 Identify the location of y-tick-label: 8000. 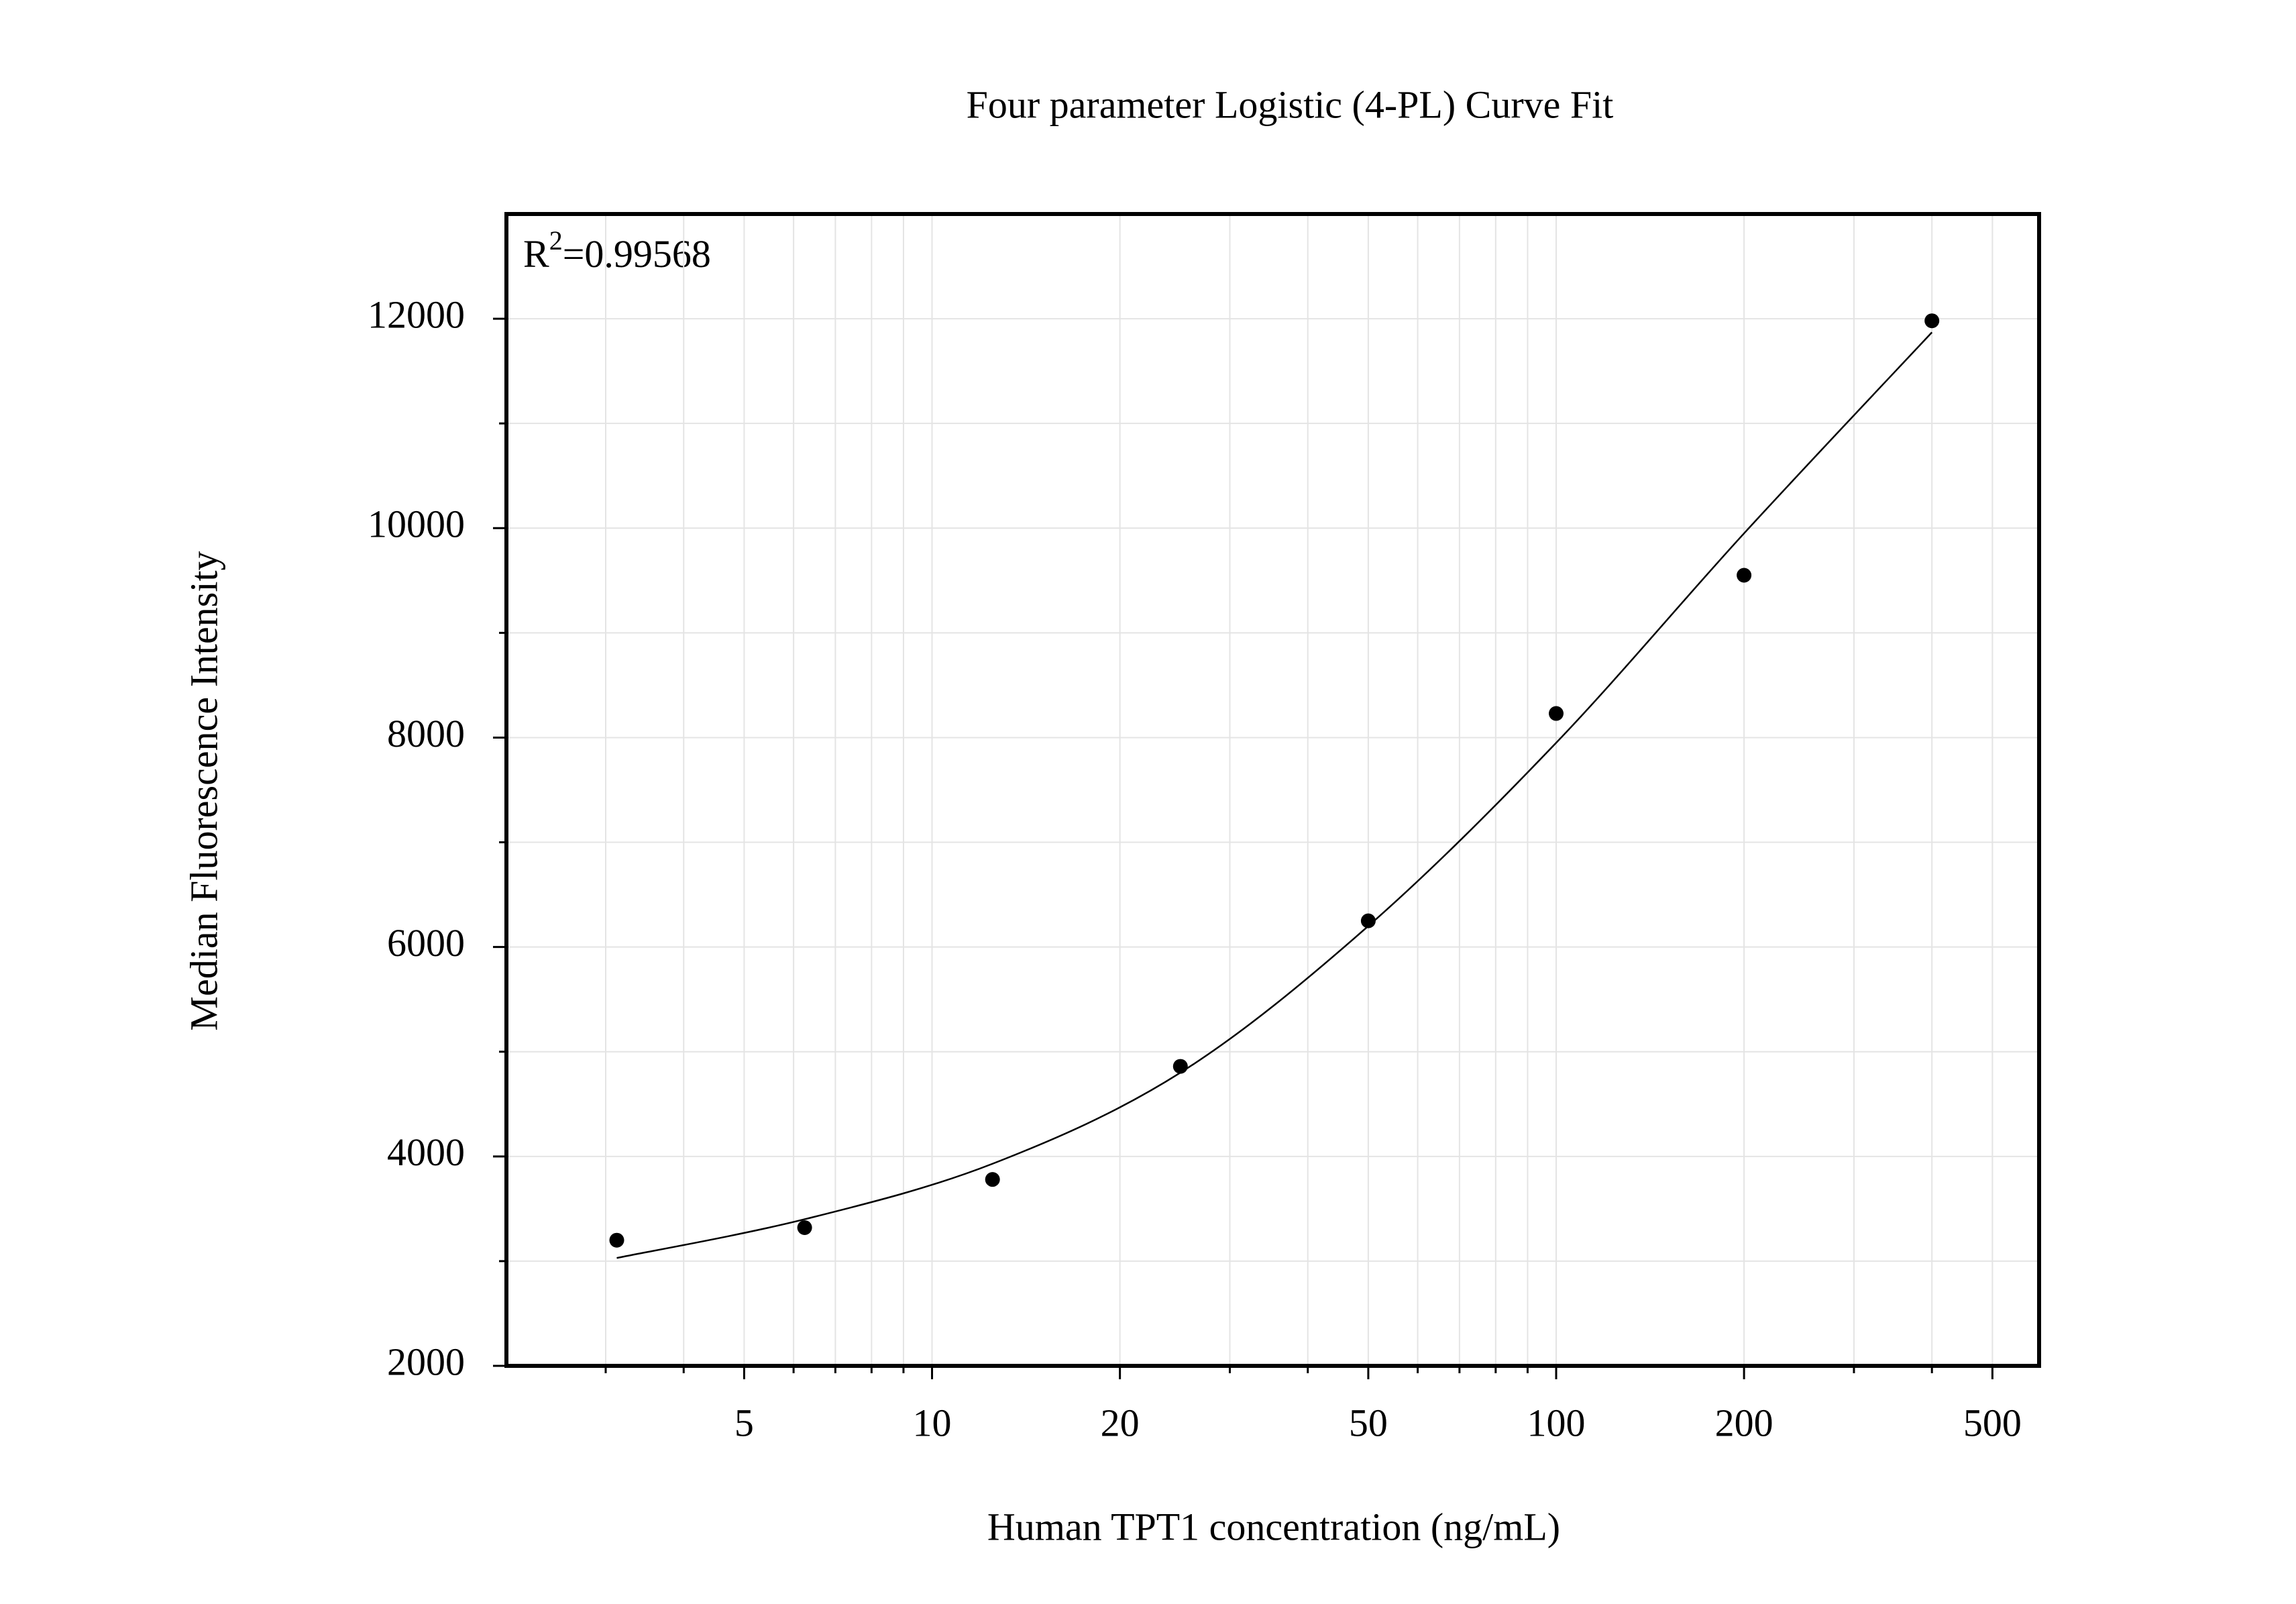
(426, 734).